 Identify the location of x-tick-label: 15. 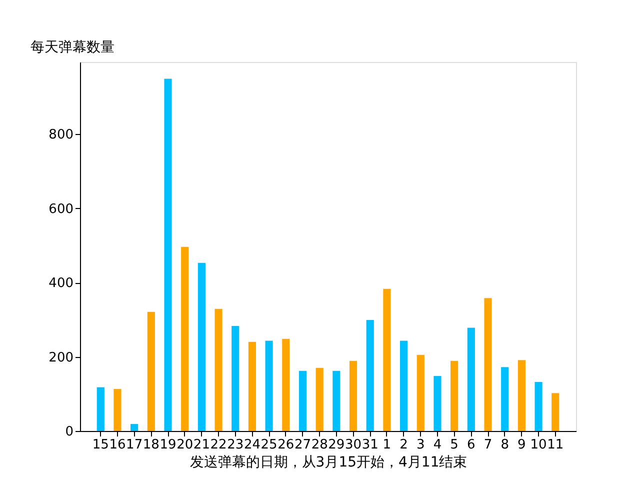
(100, 445).